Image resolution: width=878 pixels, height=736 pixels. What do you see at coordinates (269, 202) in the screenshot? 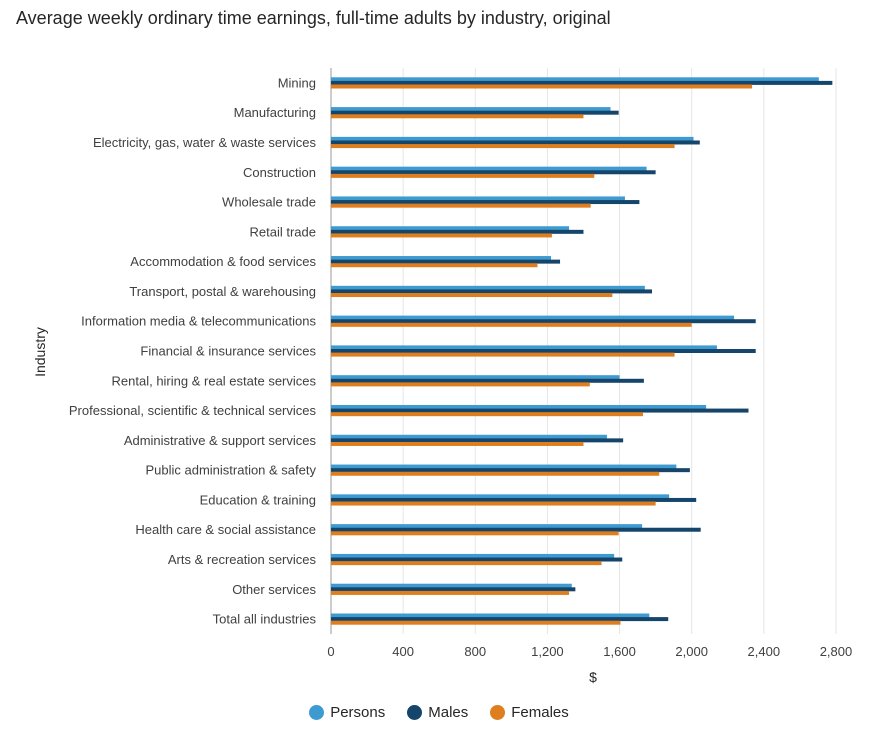
I see `category-label: Wholesale trade` at bounding box center [269, 202].